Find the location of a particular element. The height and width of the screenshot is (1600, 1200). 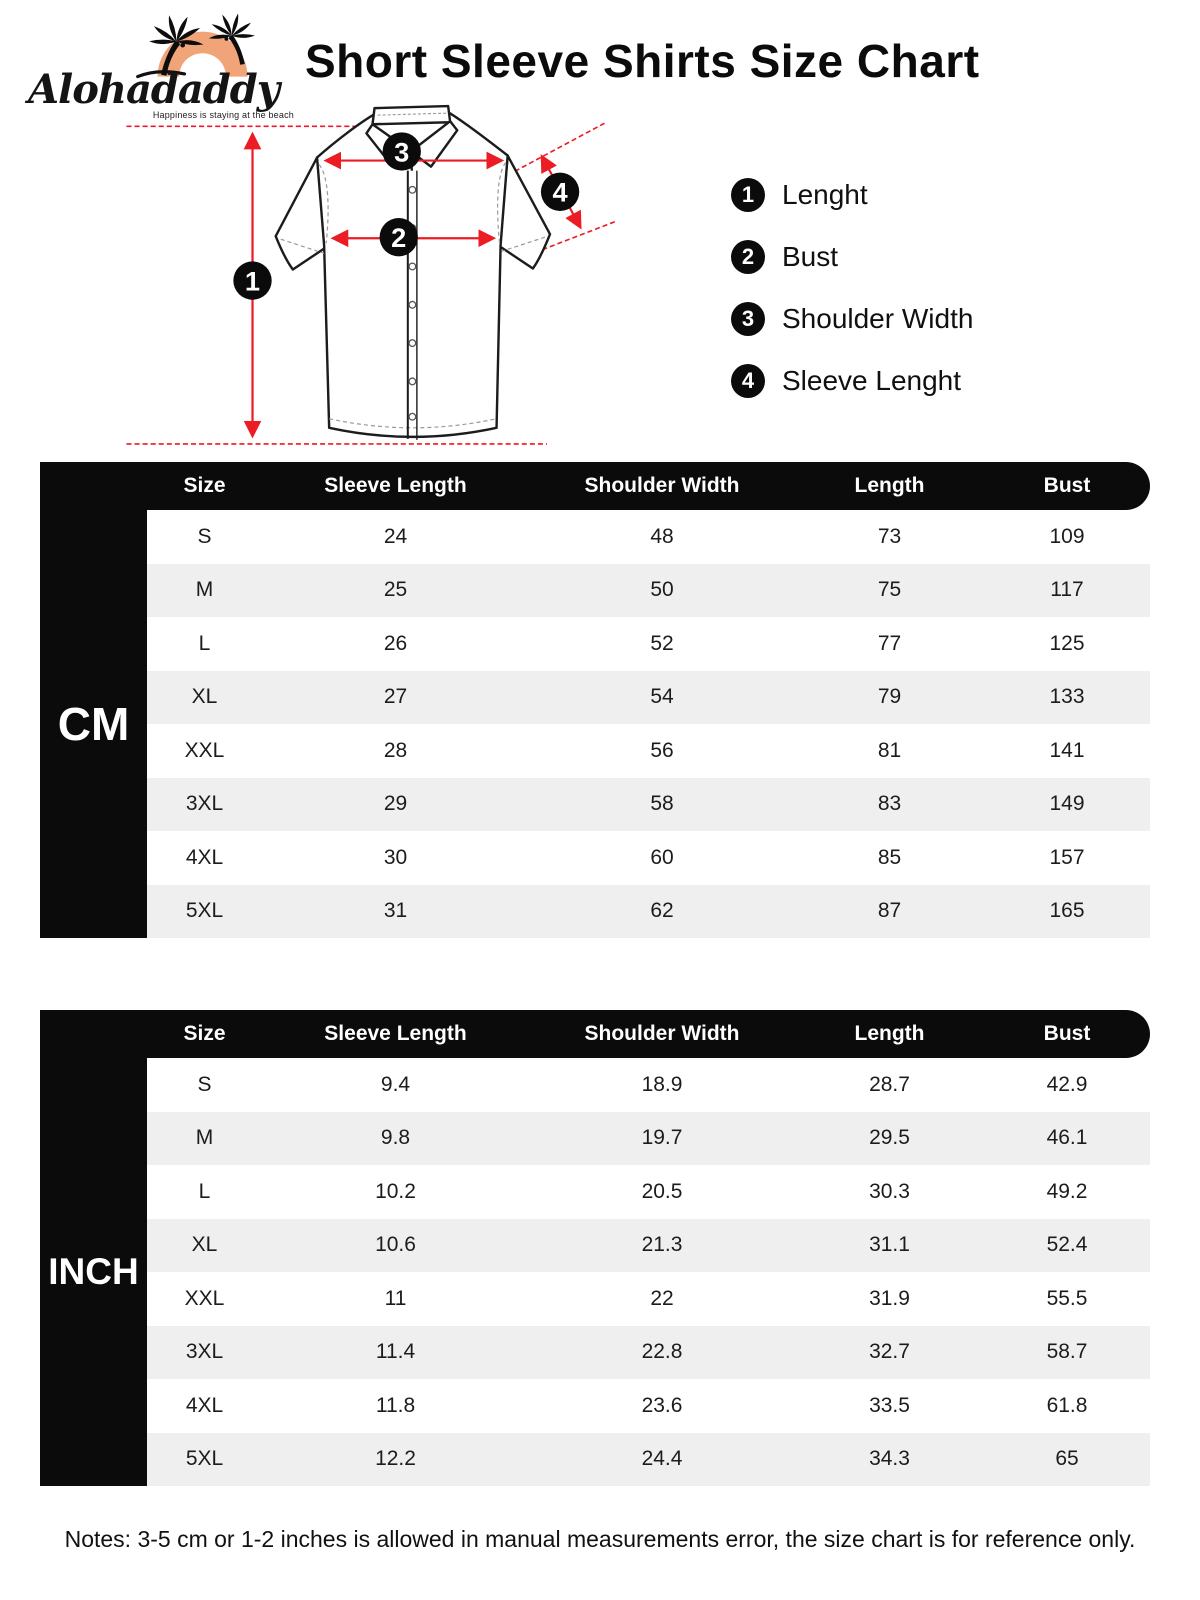

value-cell: 23.6 is located at coordinates (662, 1405).